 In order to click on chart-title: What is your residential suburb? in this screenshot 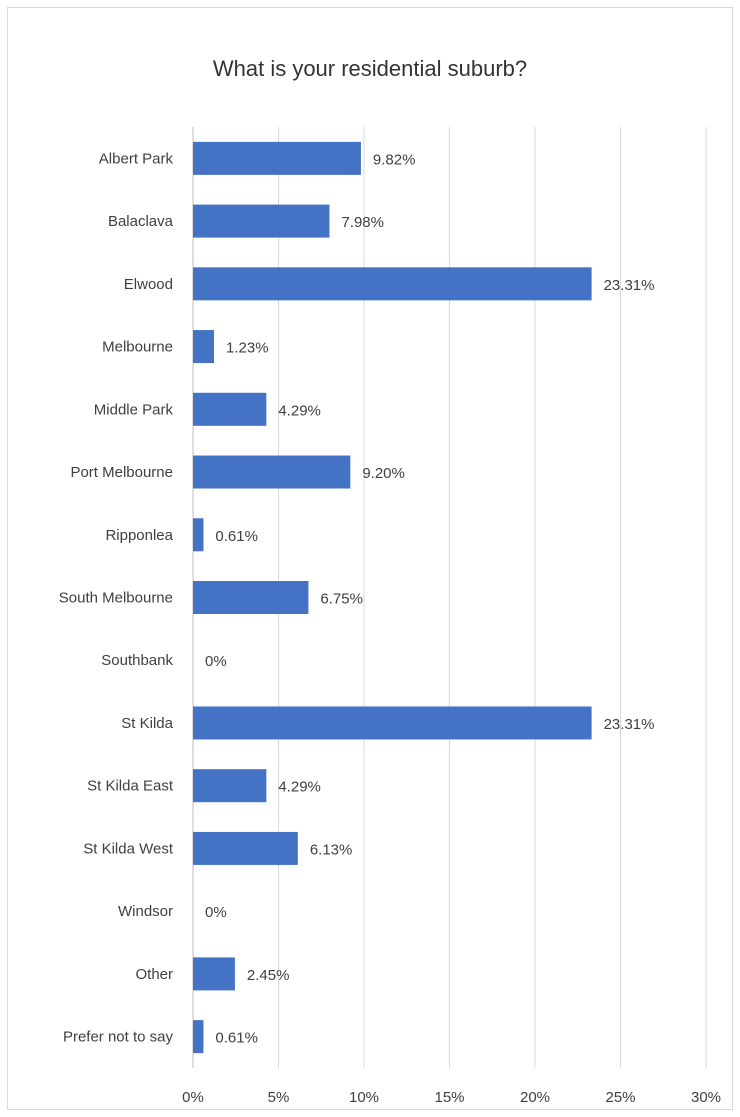, I will do `click(370, 68)`.